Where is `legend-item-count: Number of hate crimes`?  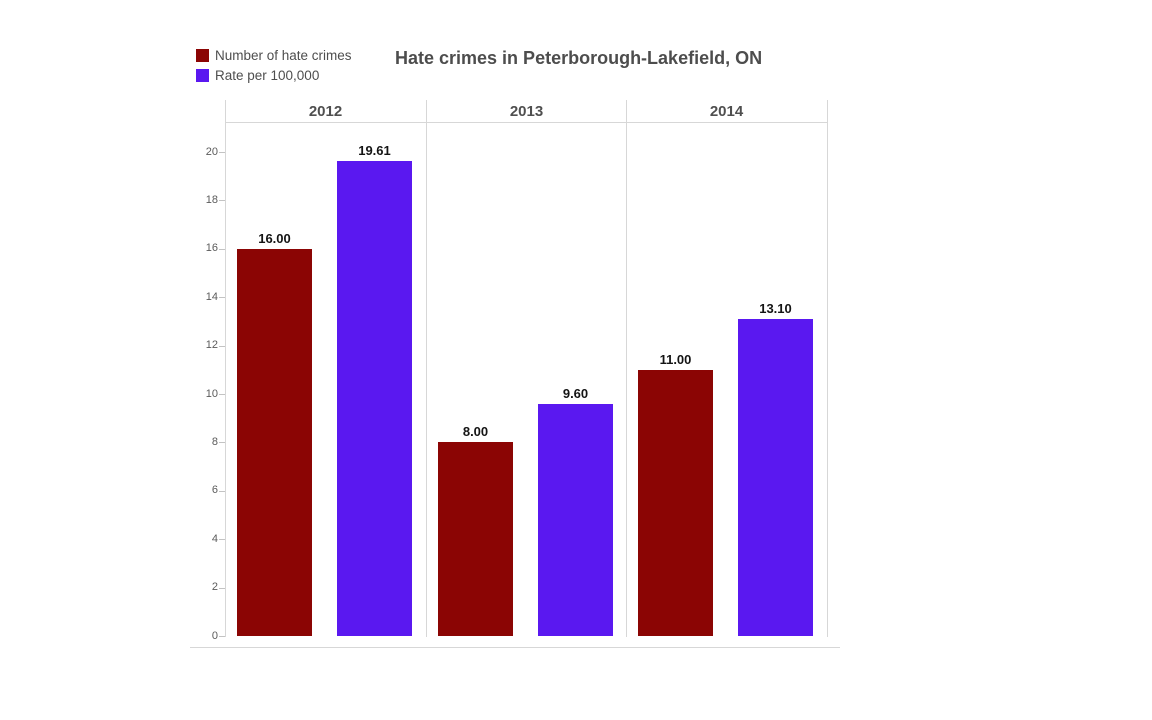 legend-item-count: Number of hate crimes is located at coordinates (274, 55).